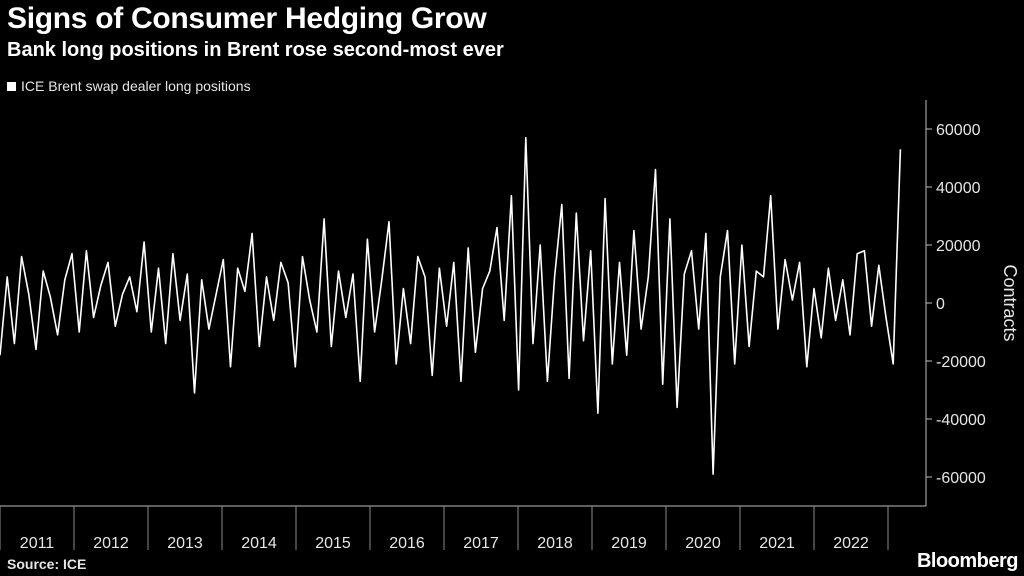 Image resolution: width=1024 pixels, height=576 pixels. Describe the element at coordinates (47, 564) in the screenshot. I see `source-note: Source: ICE` at that location.